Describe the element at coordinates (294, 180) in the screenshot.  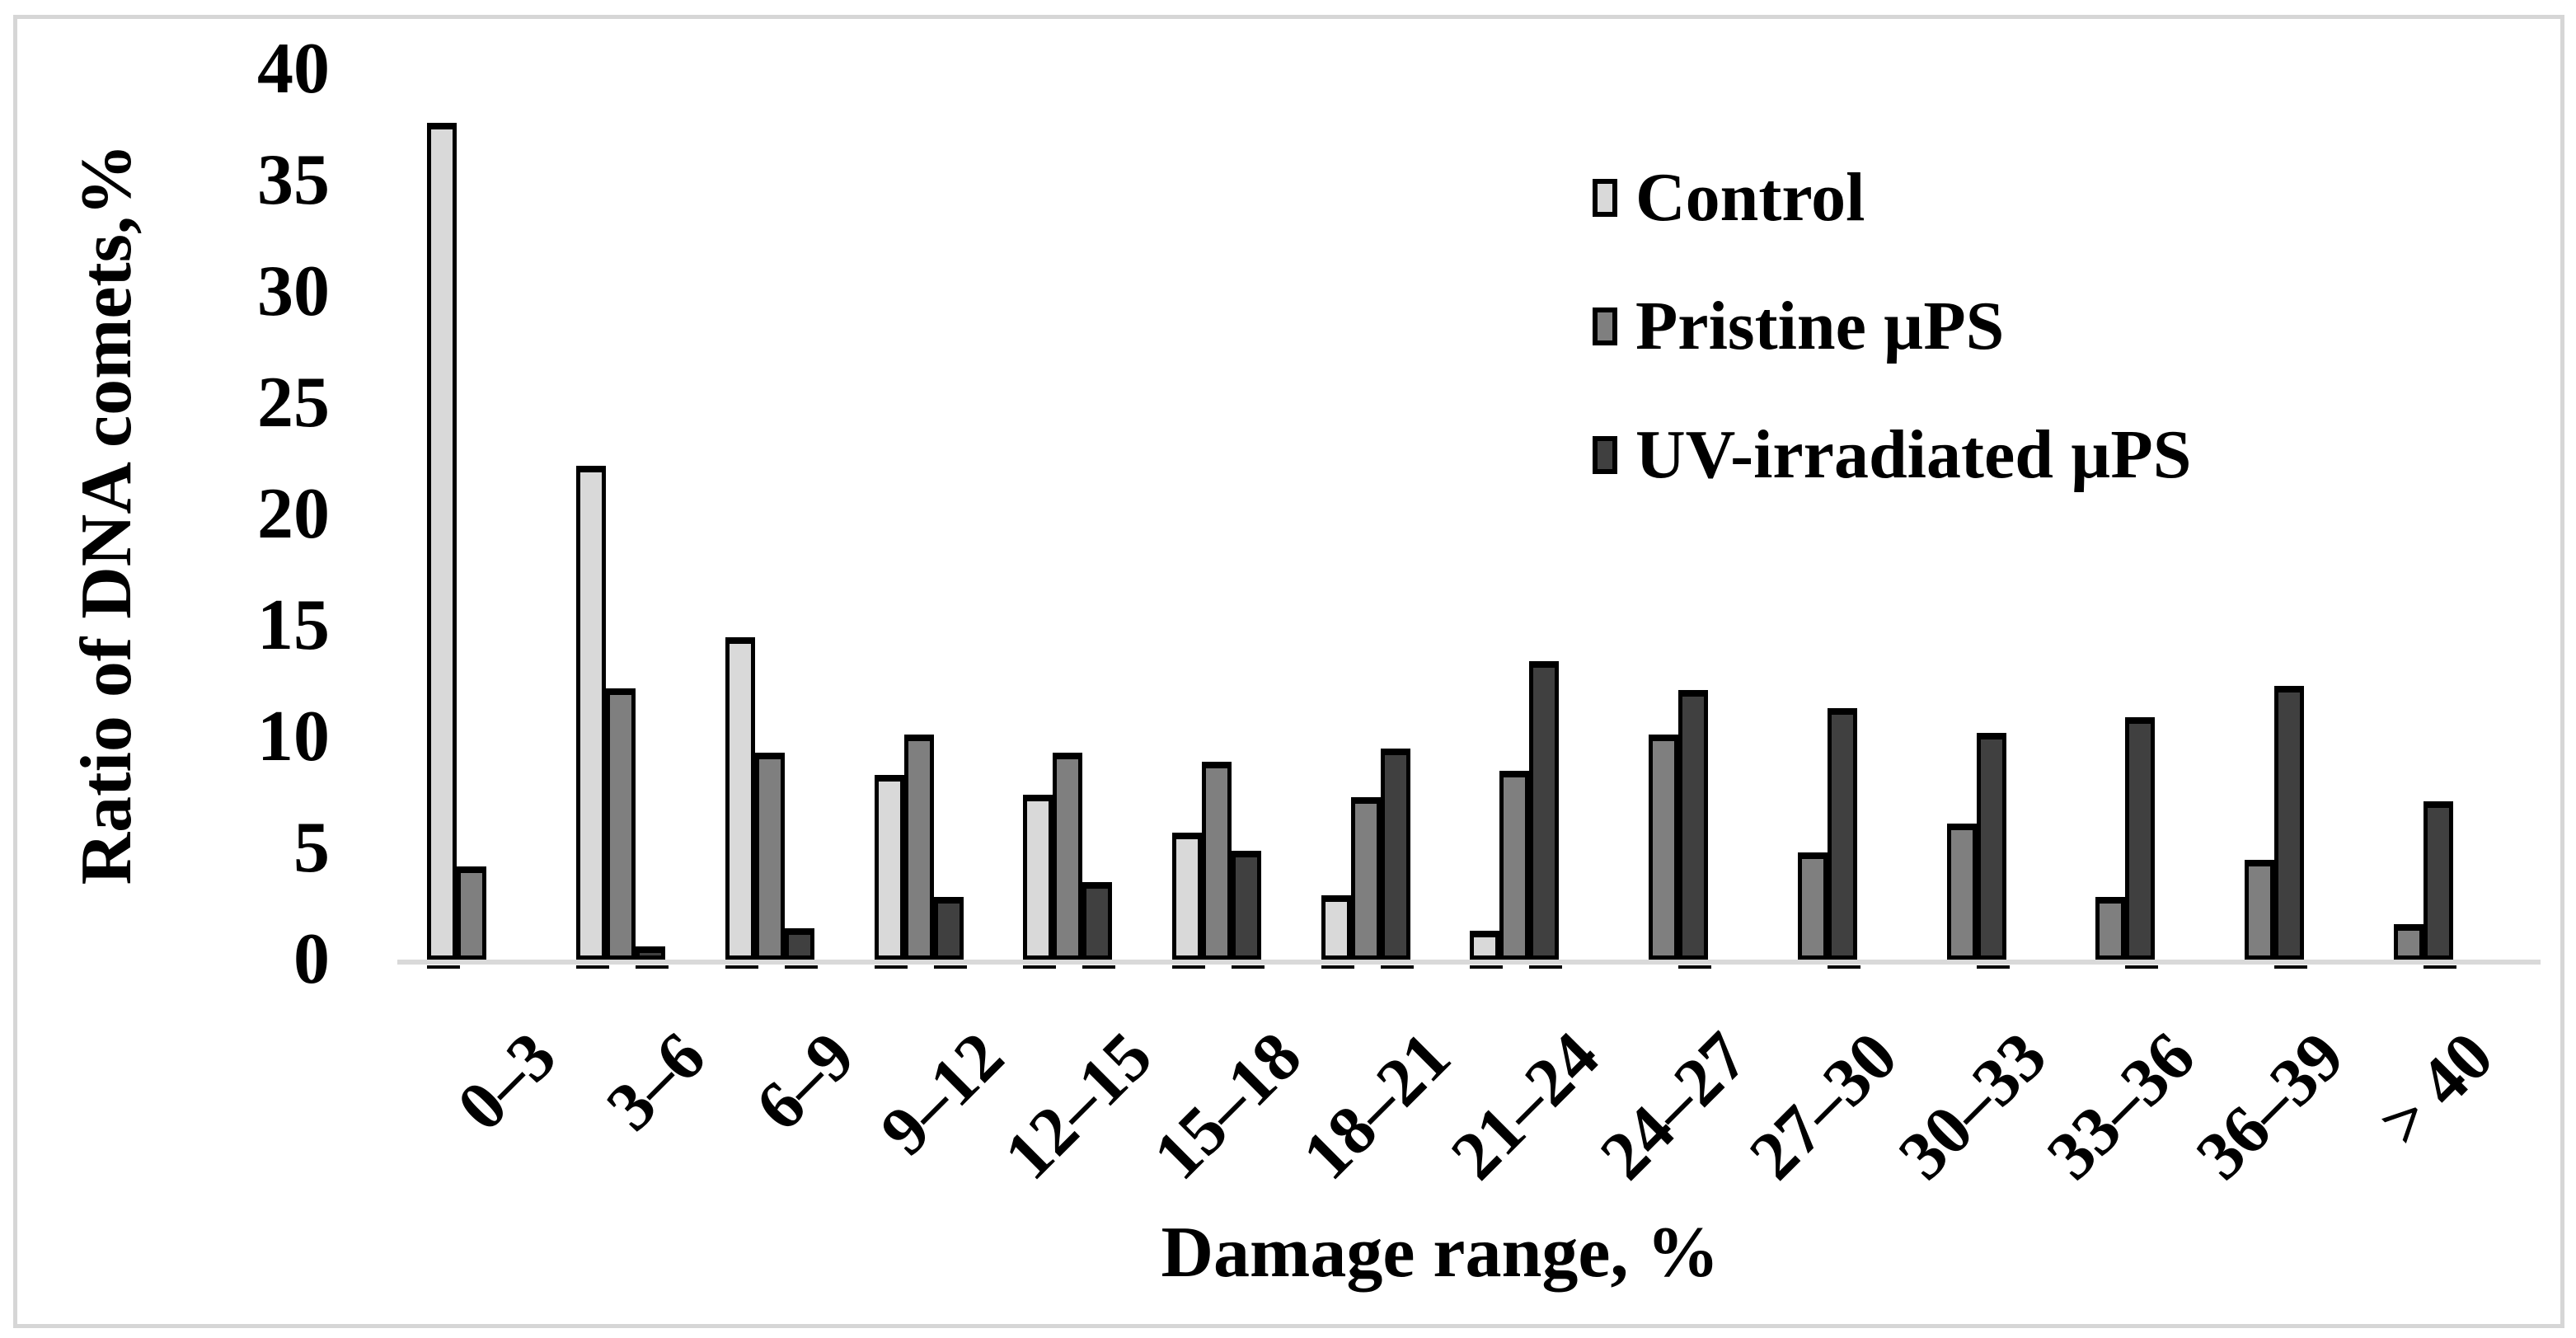
I see `y-tick-label: 35` at that location.